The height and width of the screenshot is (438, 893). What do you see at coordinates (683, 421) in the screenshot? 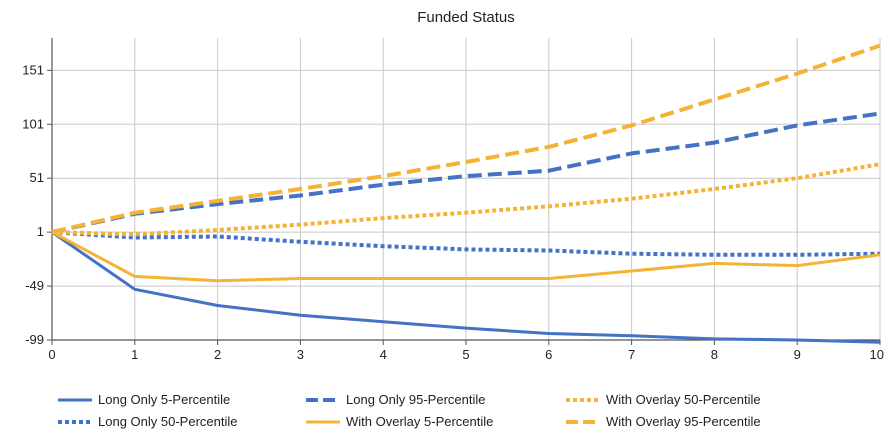
I see `legend-label: With Overlay 95-Percentile` at bounding box center [683, 421].